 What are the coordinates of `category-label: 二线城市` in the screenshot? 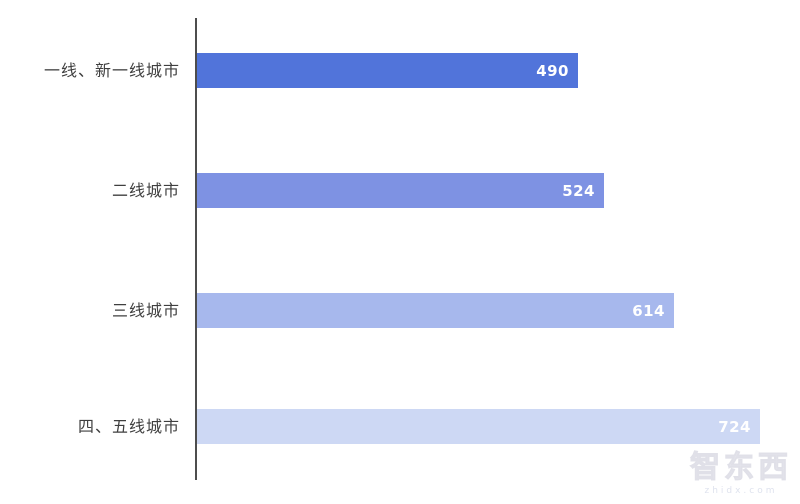 It's located at (145, 190).